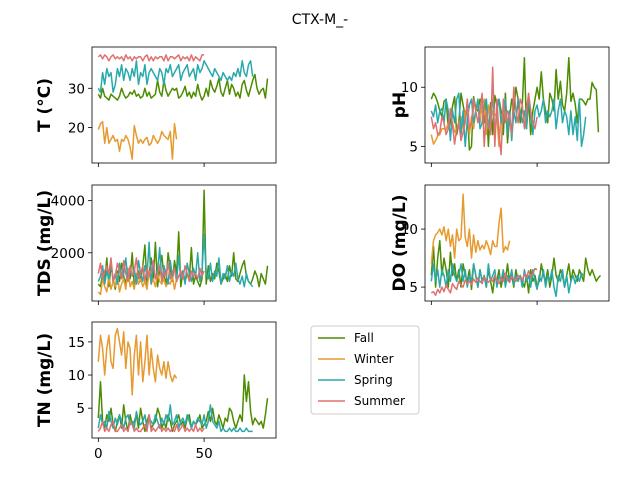 The width and height of the screenshot is (640, 480). I want to click on y-axis-label: TN (mg/L), so click(45, 380).